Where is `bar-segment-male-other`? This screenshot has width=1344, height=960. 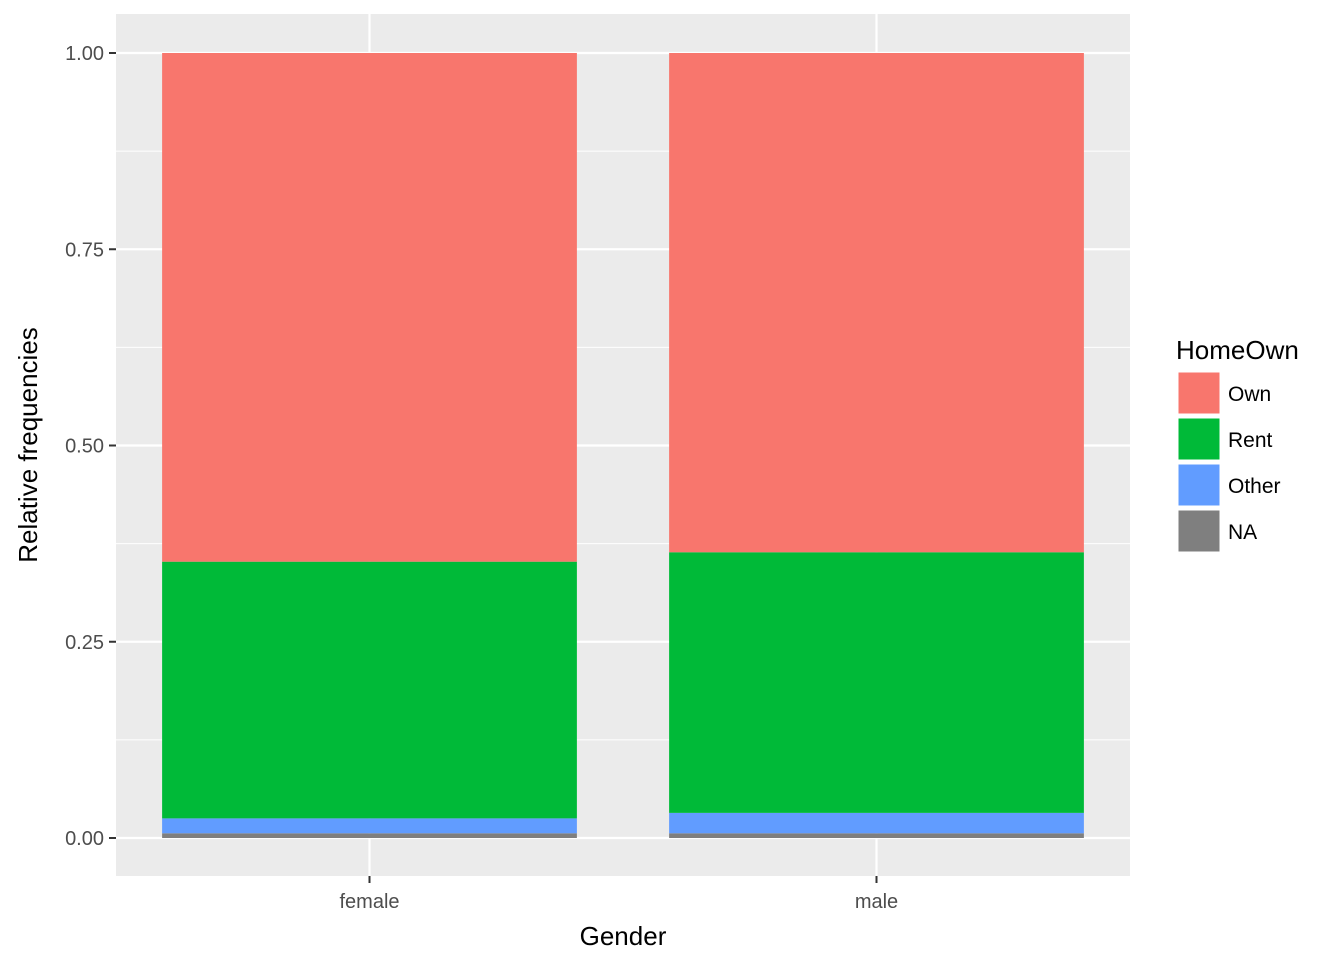
bar-segment-male-other is located at coordinates (876, 823).